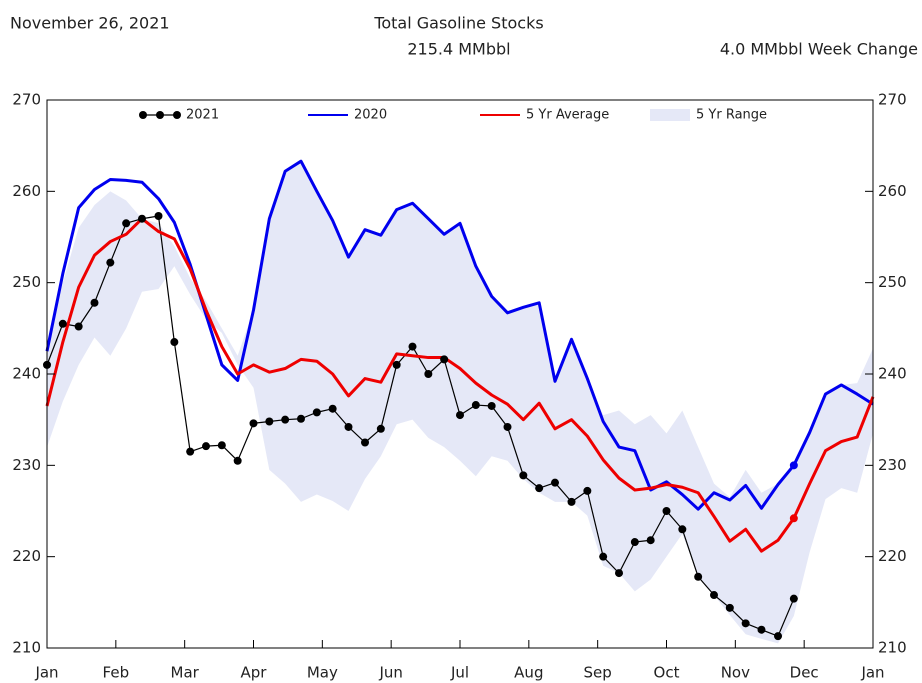 The image size is (922, 683). I want to click on y2-tick-label: 260, so click(892, 191).